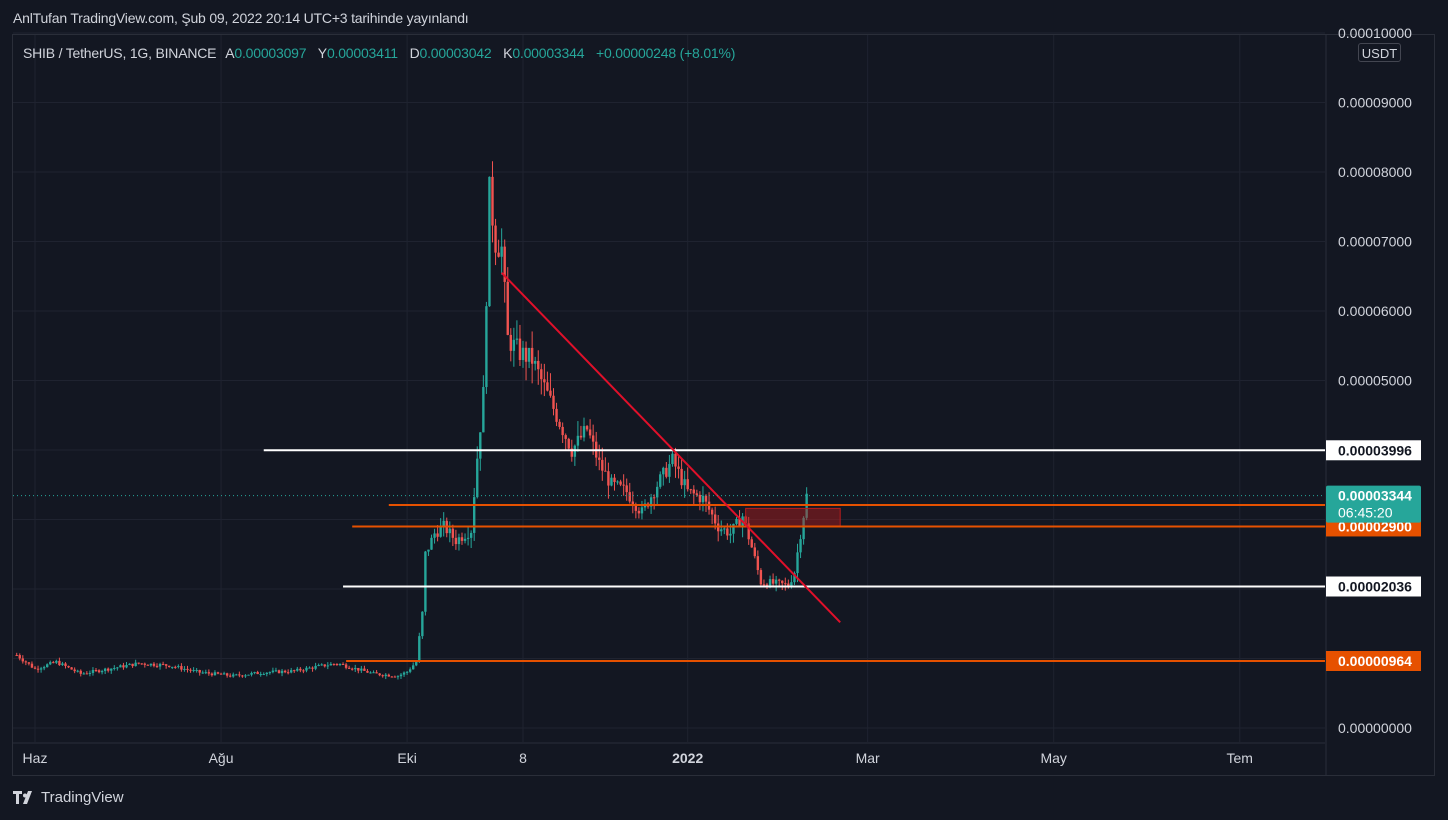  What do you see at coordinates (548, 53) in the screenshot?
I see `close-value: 0.00003344` at bounding box center [548, 53].